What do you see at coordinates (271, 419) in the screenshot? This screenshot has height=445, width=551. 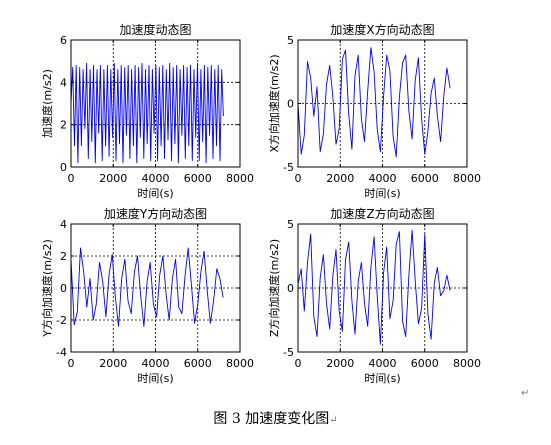 I see `figure-caption-text: 图 3 加速度变化图` at bounding box center [271, 419].